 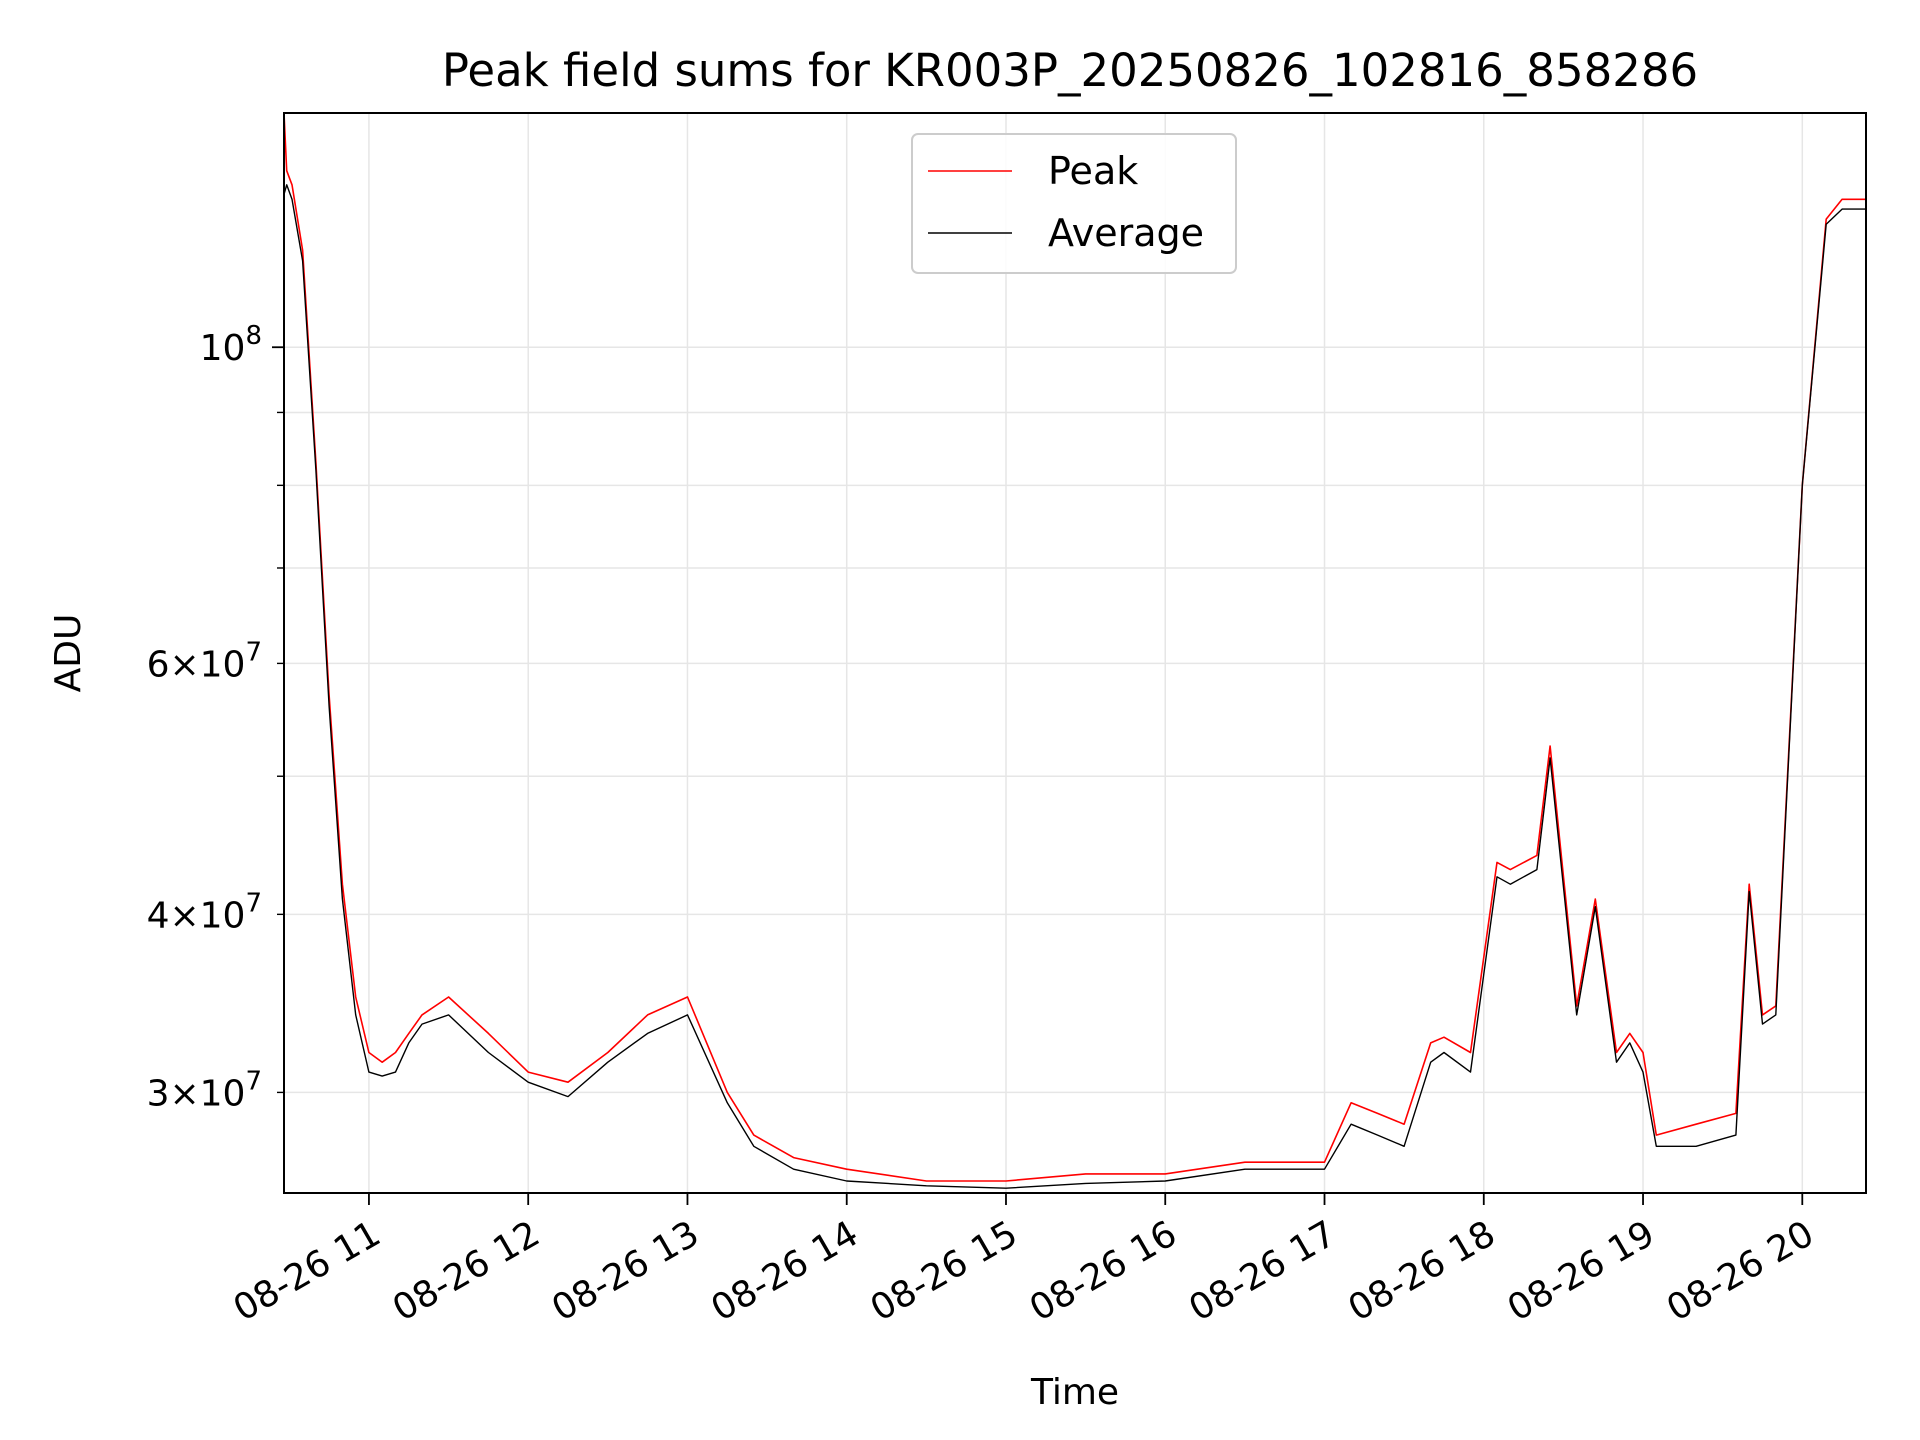 I want to click on x-axis-label: Time, so click(x=1074, y=1392).